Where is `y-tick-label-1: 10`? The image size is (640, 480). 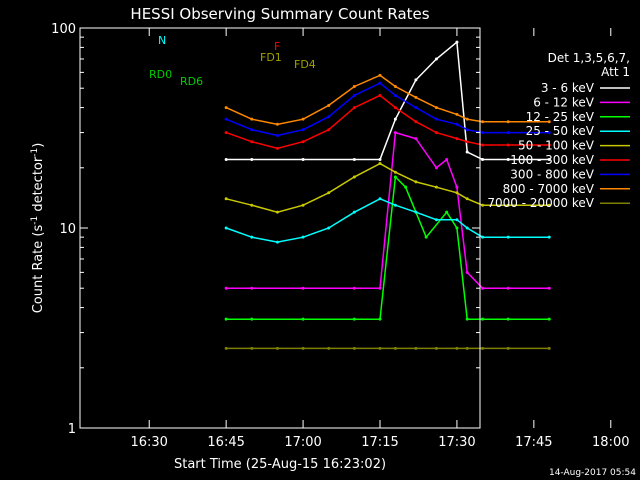 y-tick-label-1: 10 is located at coordinates (67, 229).